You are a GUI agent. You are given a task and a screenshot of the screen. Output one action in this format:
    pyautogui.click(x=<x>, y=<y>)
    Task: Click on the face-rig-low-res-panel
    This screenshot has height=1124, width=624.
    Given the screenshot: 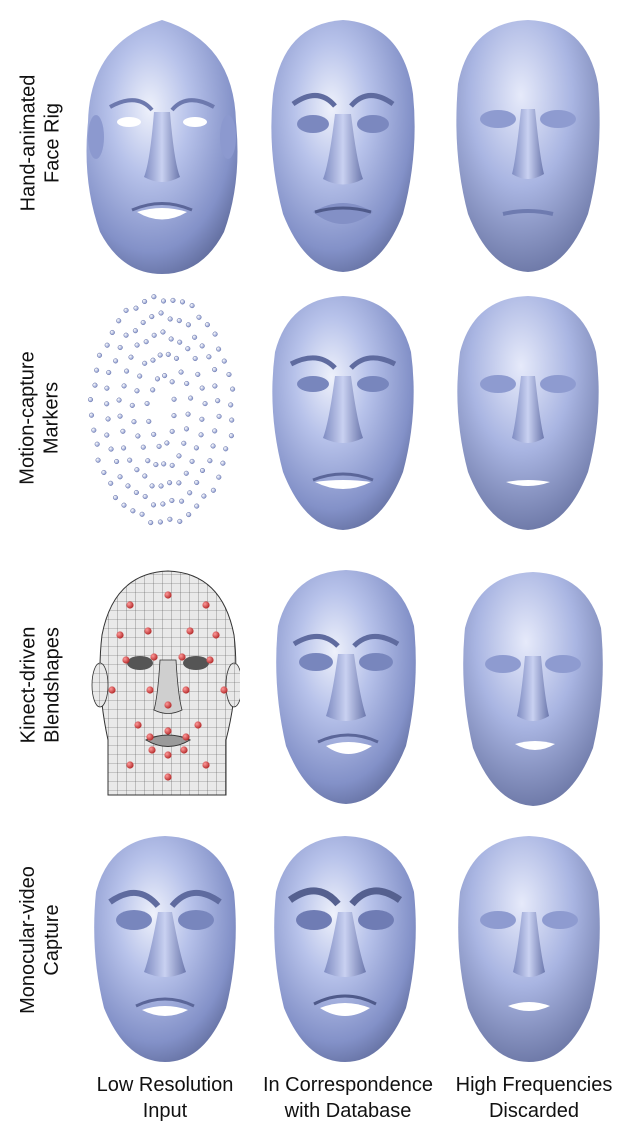 What is the action you would take?
    pyautogui.click(x=162, y=147)
    